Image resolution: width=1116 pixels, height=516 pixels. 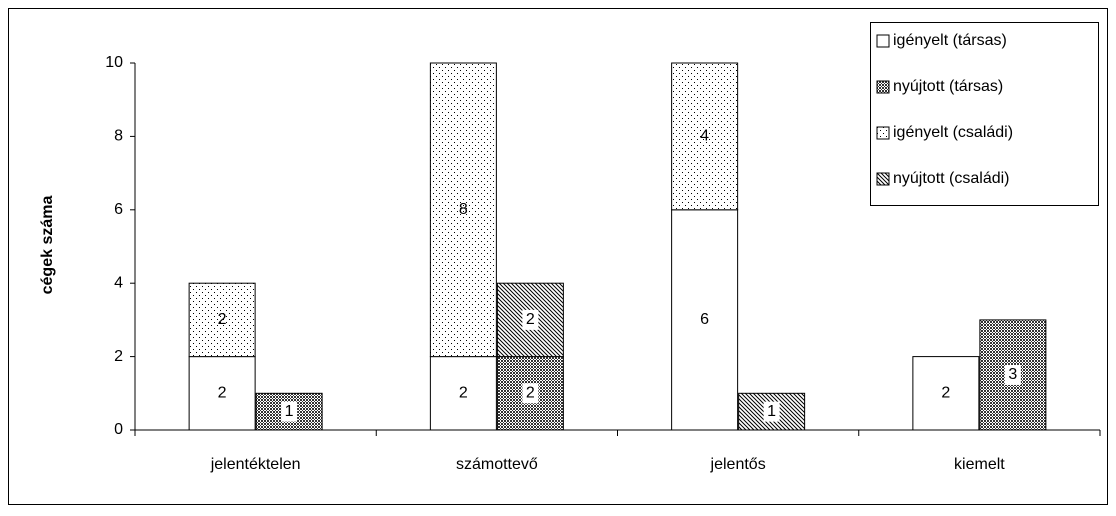 I want to click on data-label: 6, so click(x=704, y=319).